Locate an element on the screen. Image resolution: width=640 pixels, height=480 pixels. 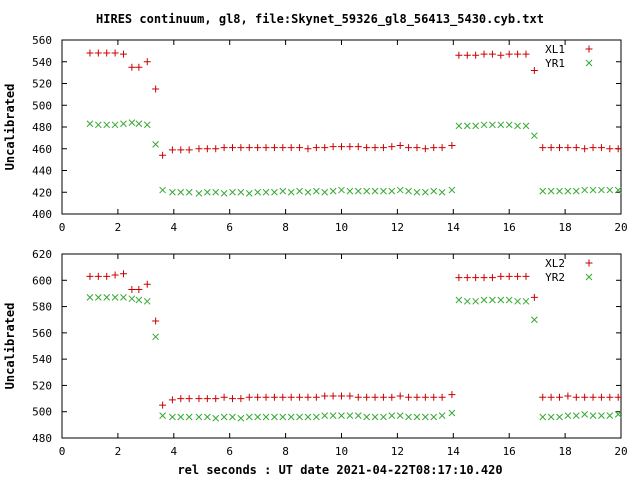
x-tick-label: 6 is located at coordinates (229, 451).